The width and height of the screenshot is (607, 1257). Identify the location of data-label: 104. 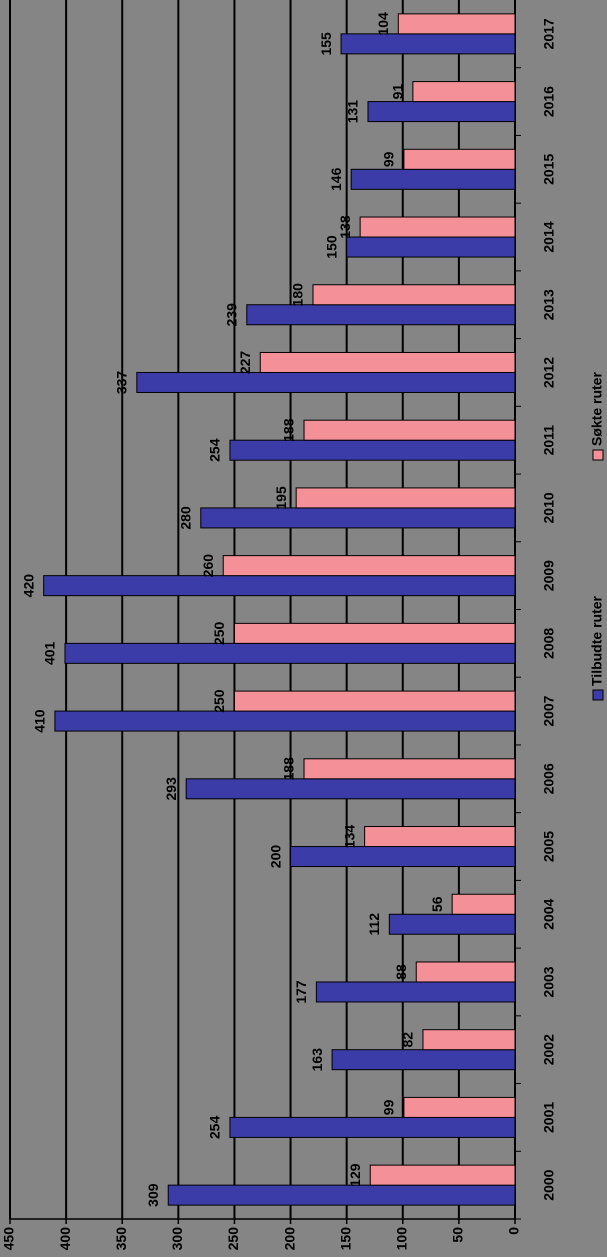
(383, 24).